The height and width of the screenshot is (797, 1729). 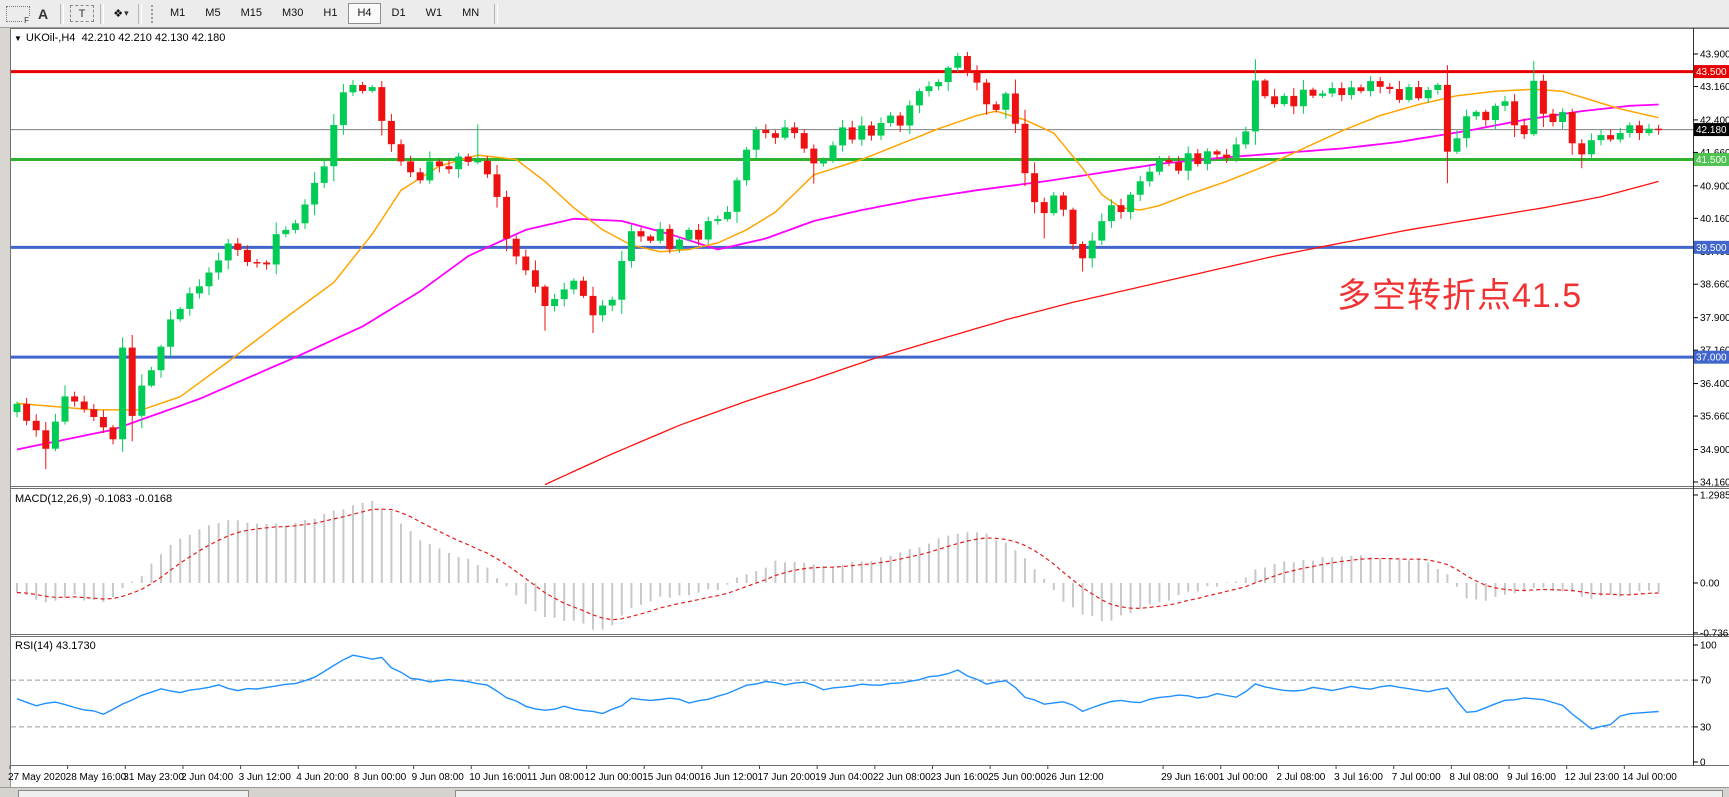 I want to click on macd-tick-label: 0.00, so click(x=1710, y=584).